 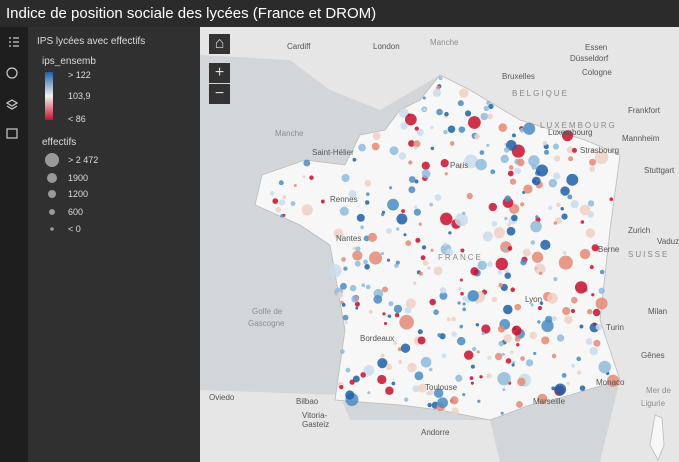 What do you see at coordinates (12, 133) in the screenshot?
I see `notes-icon` at bounding box center [12, 133].